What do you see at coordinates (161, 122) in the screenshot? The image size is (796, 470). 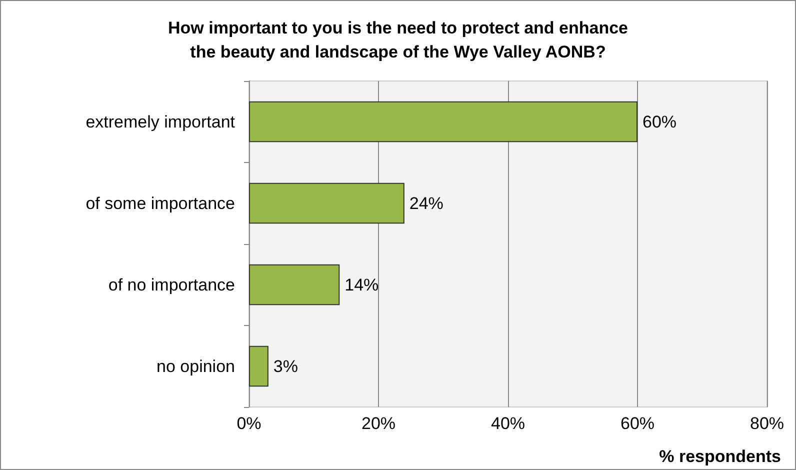 I see `y-tick-label: extremely important` at bounding box center [161, 122].